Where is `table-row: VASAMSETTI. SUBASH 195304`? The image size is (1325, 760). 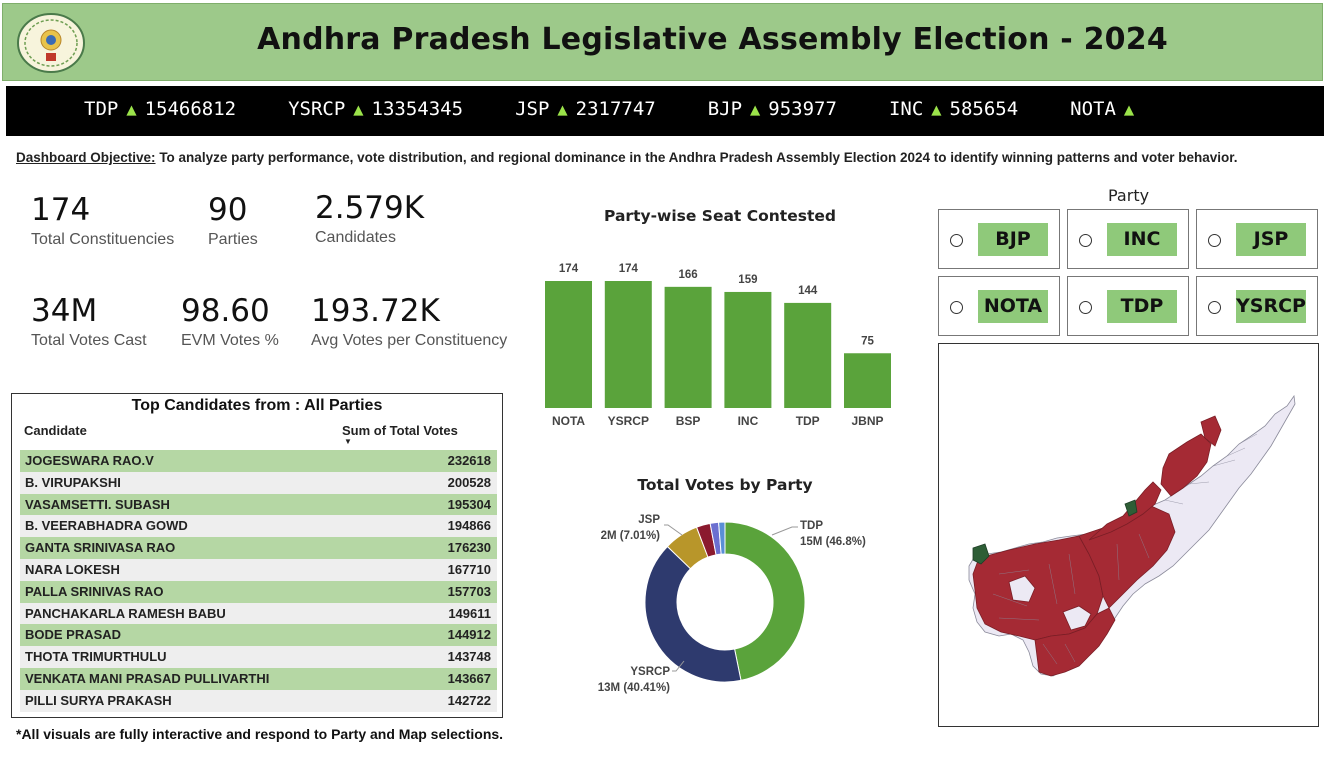 table-row: VASAMSETTI. SUBASH 195304 is located at coordinates (258, 504).